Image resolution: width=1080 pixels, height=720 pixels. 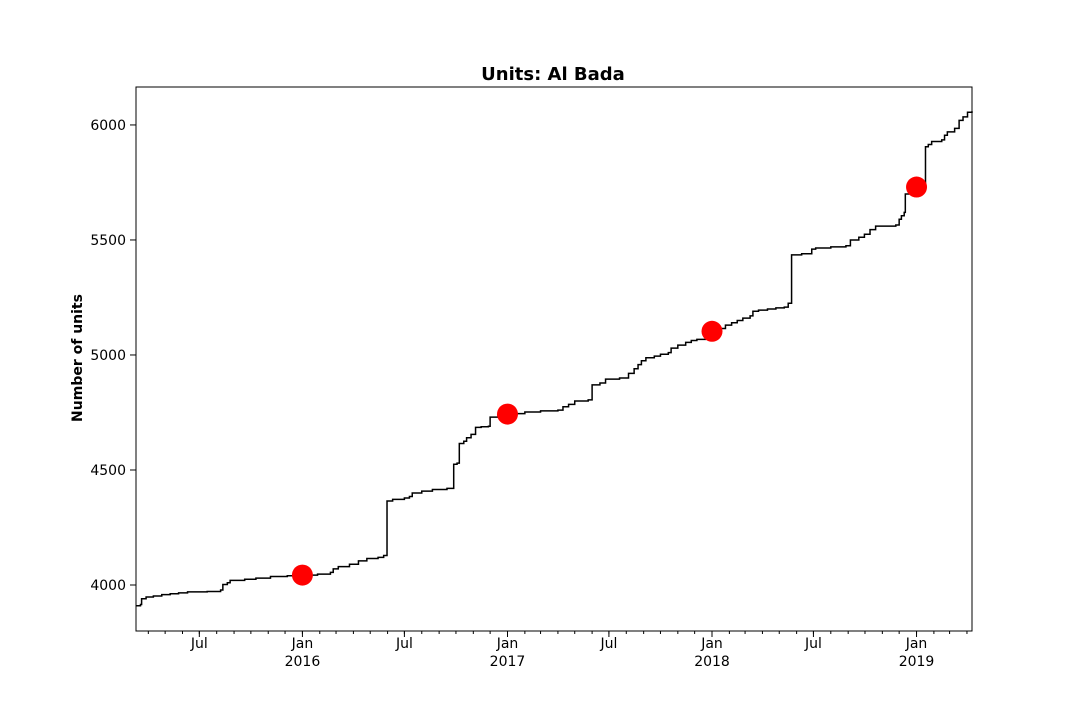 What do you see at coordinates (917, 662) in the screenshot?
I see `x-tick-year-label: 2019` at bounding box center [917, 662].